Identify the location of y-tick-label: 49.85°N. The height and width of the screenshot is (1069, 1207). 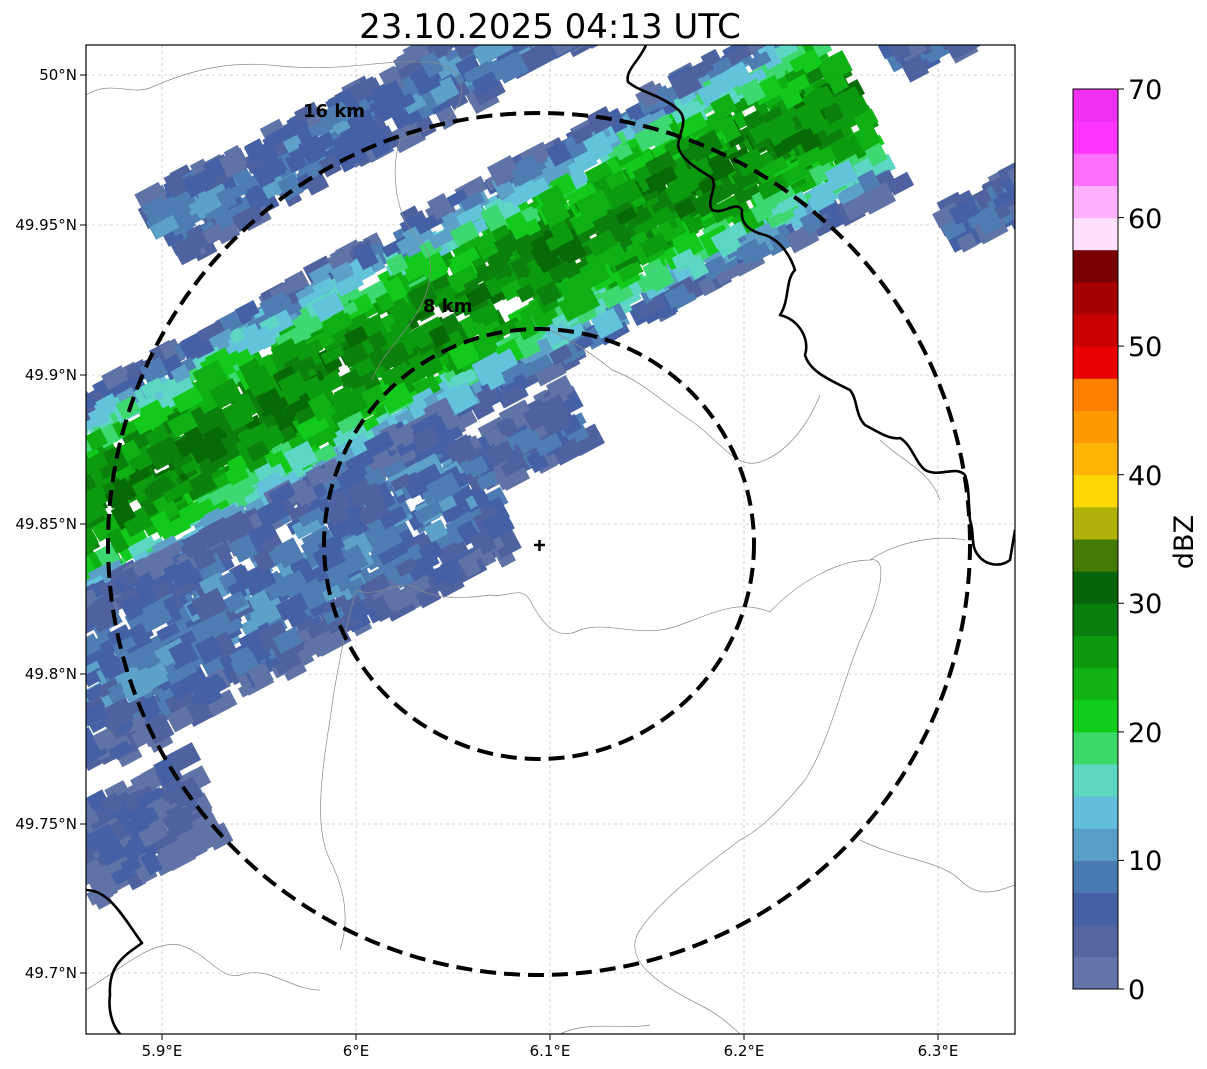
(46, 524).